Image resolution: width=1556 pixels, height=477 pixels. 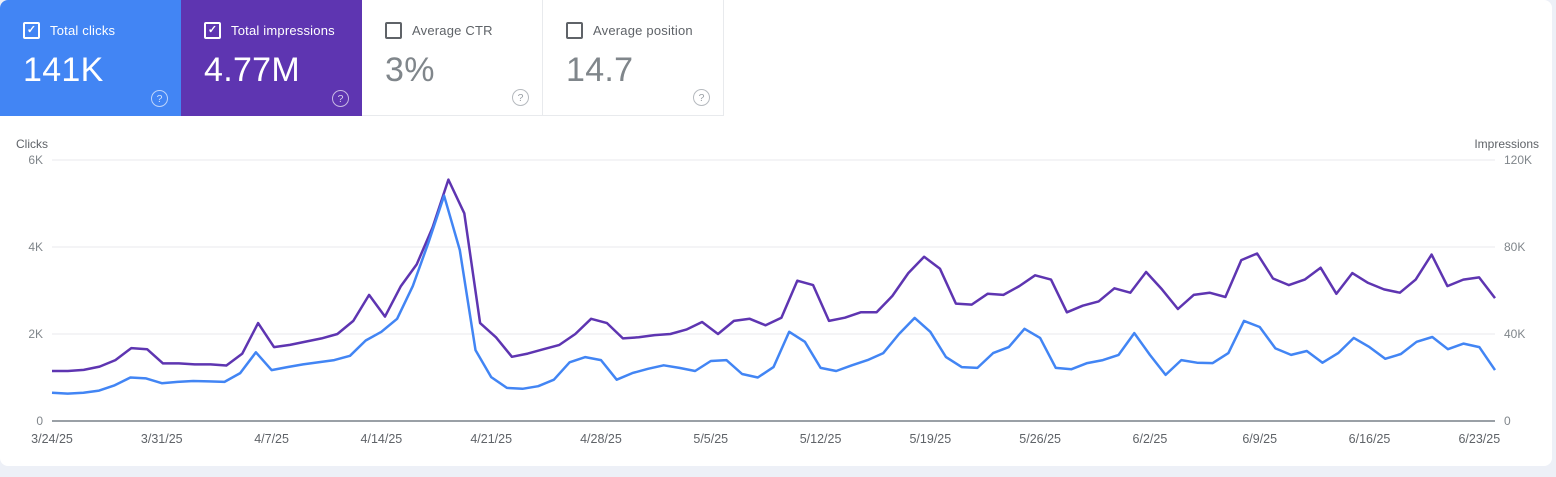 What do you see at coordinates (820, 439) in the screenshot?
I see `x-axis-tick-label: 5/12/25` at bounding box center [820, 439].